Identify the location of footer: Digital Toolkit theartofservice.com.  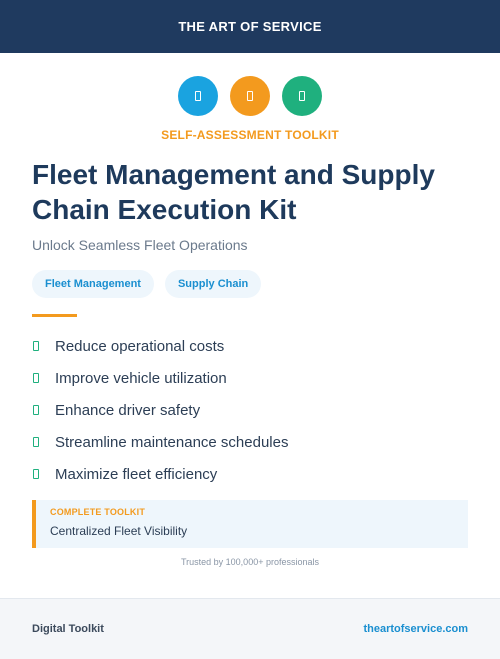
(250, 628).